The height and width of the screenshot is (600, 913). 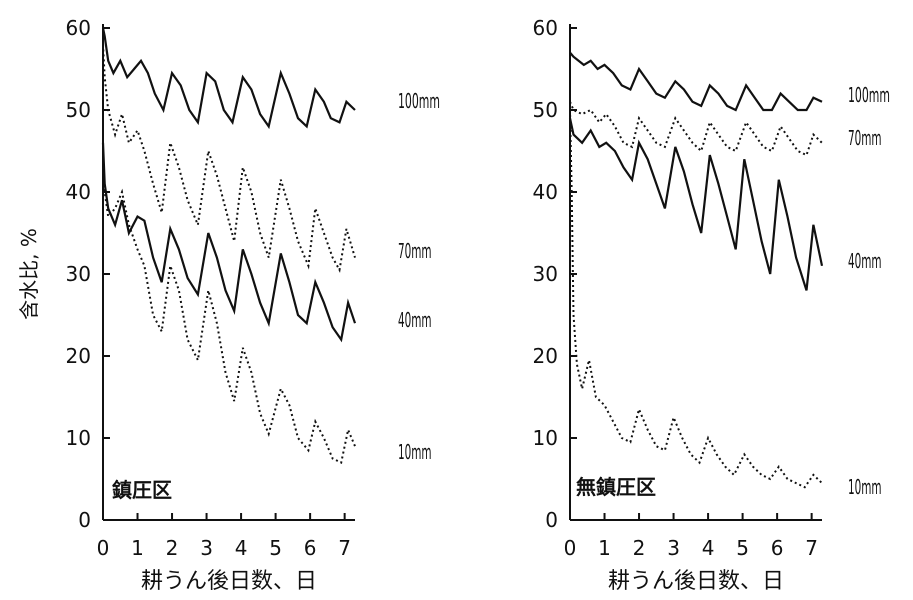 I want to click on panel-label: 無鎮圧区, so click(x=616, y=487).